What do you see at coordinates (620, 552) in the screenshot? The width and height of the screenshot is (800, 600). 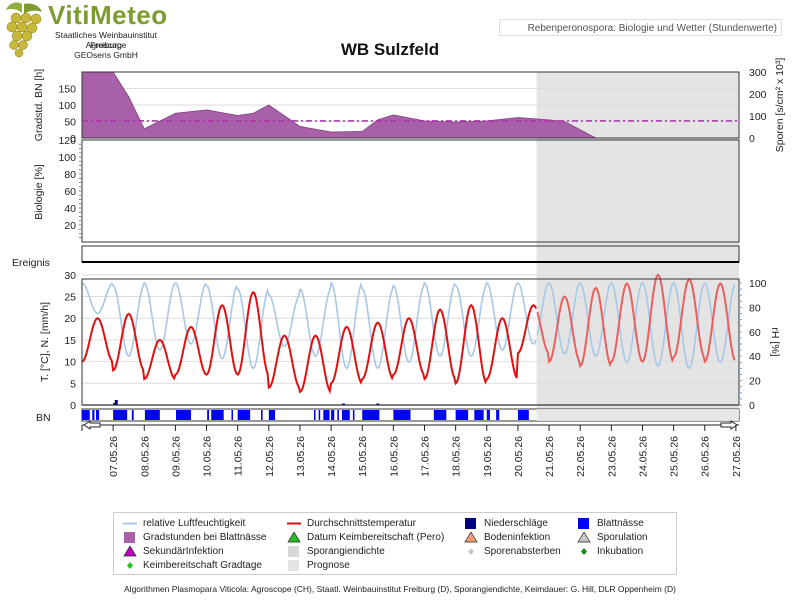 I see `legend-label: Inkubation` at bounding box center [620, 552].